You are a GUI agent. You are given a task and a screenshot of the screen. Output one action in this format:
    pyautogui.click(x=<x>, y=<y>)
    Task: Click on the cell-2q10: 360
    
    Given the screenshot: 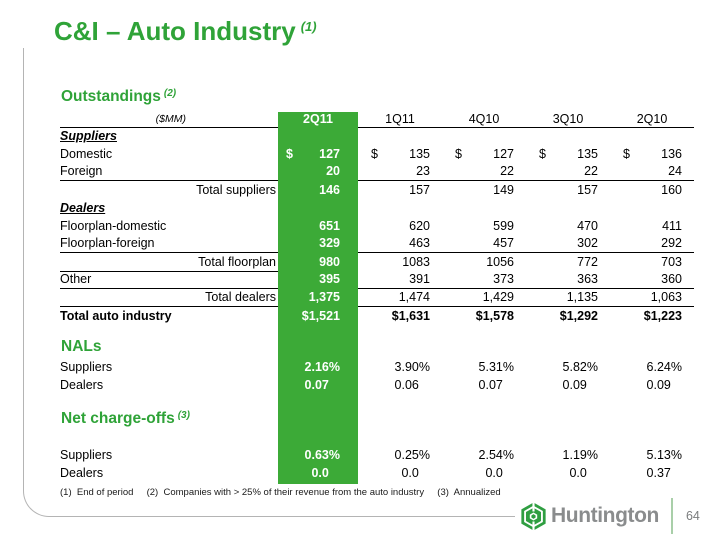 What is the action you would take?
    pyautogui.click(x=671, y=279)
    